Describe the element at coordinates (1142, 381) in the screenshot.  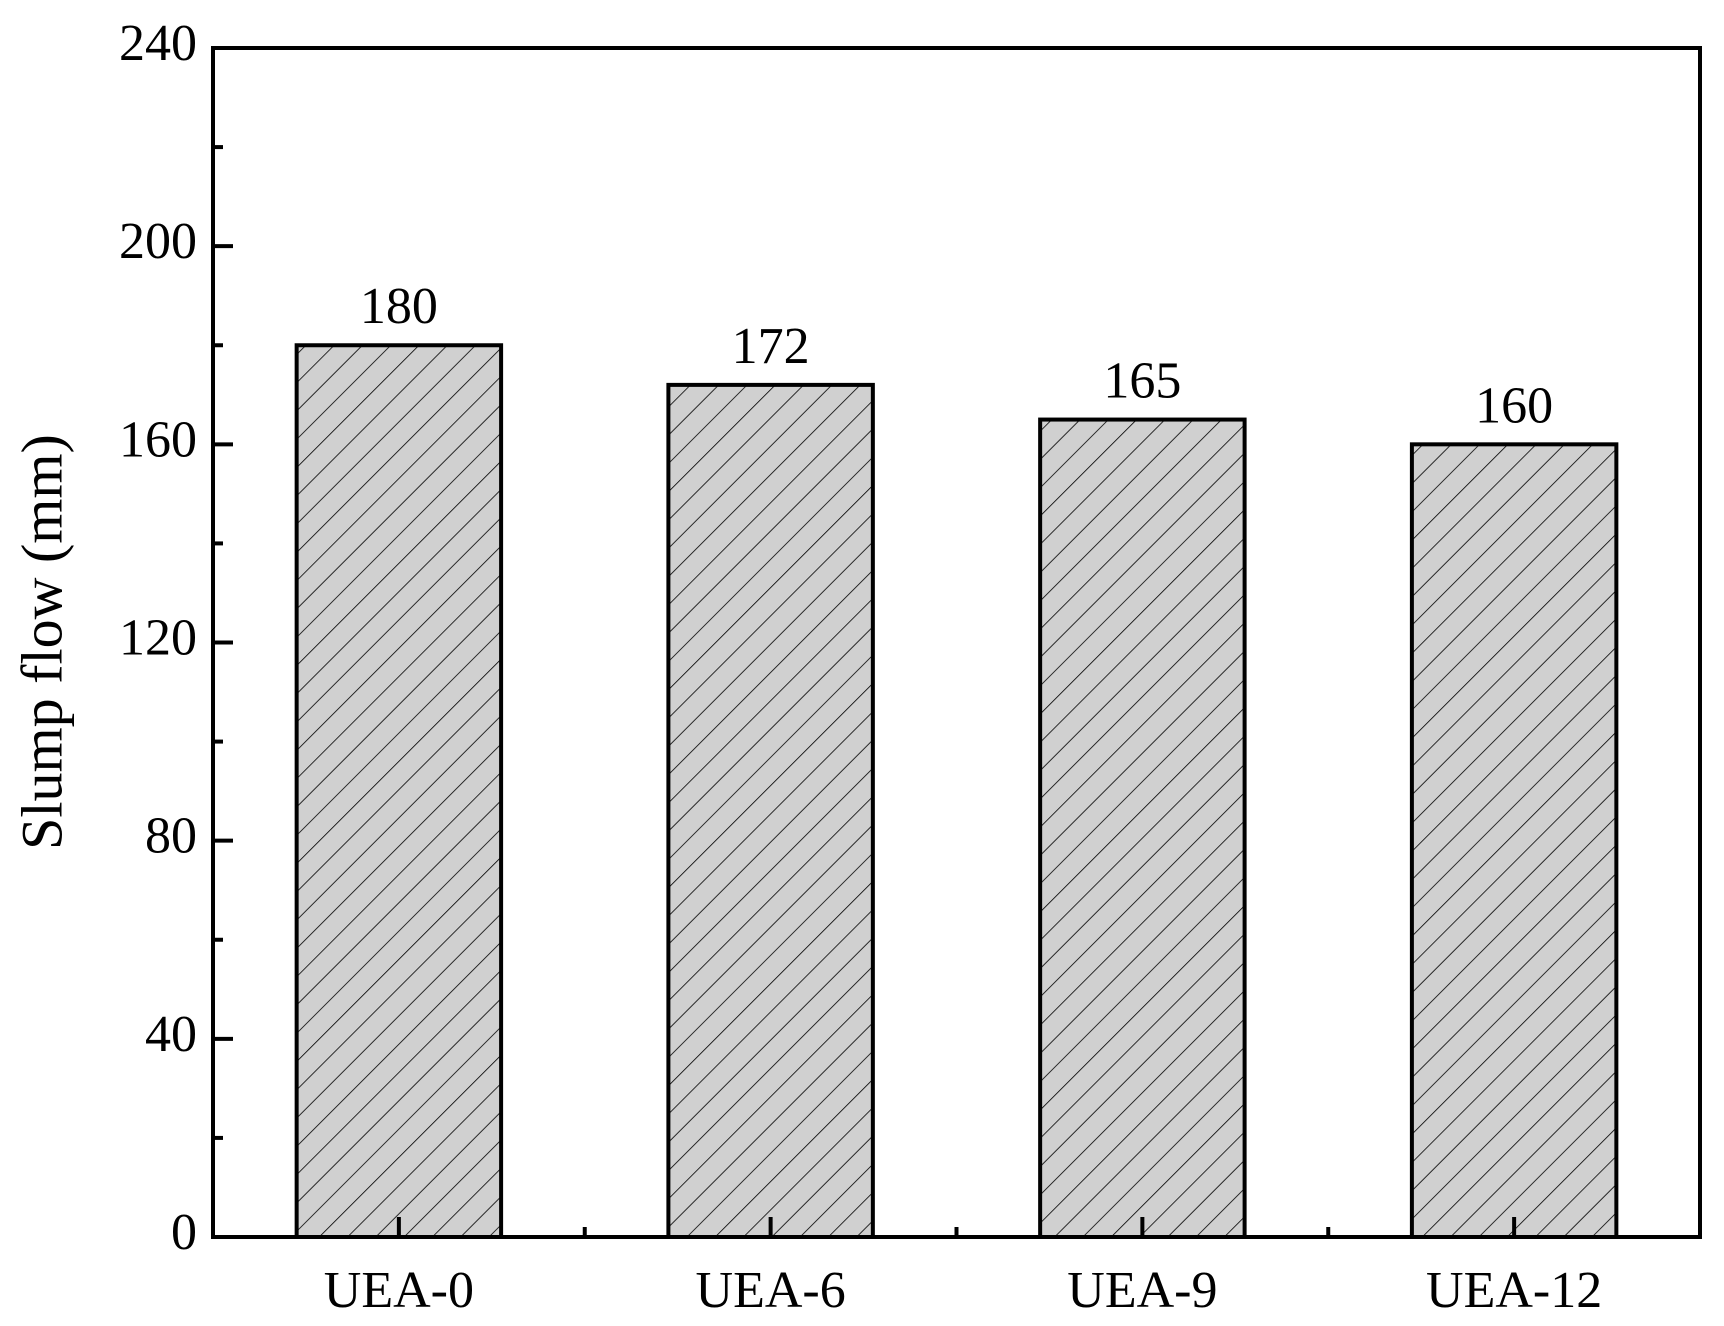
I see `value-label: 165` at that location.